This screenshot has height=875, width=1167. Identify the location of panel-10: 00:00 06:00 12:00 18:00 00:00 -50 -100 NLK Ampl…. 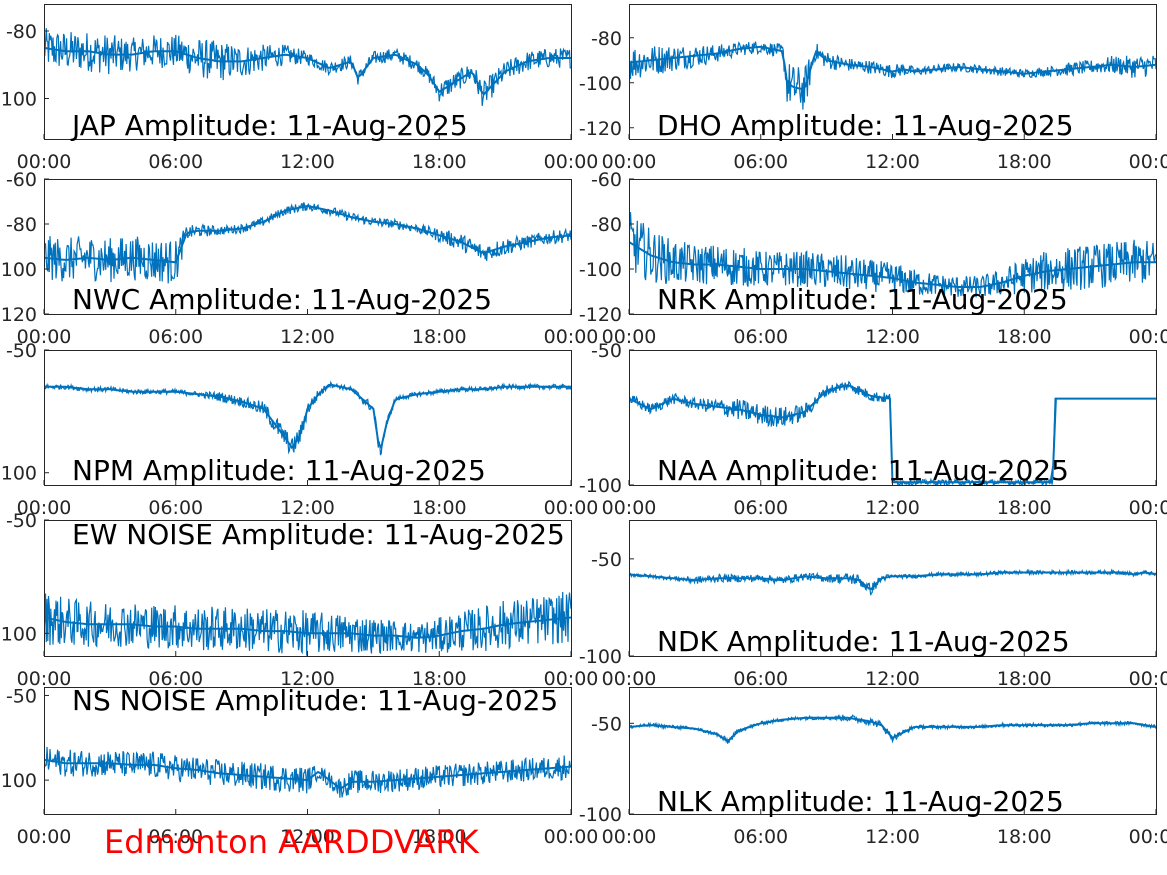
(873, 767).